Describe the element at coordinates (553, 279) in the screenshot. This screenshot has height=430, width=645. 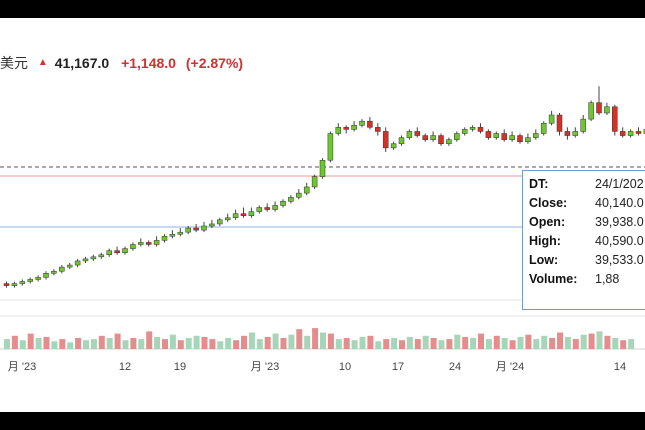
I see `tooltip-key: Volume:` at that location.